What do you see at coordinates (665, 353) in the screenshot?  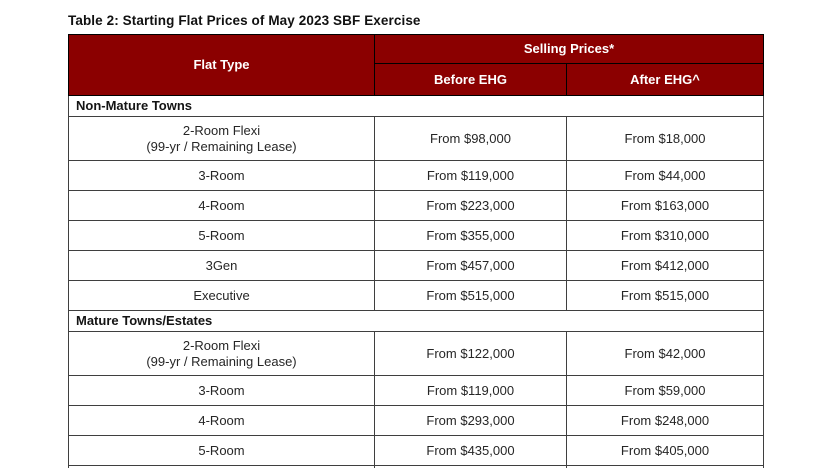 I see `after-ehg-cell: From $42,000` at bounding box center [665, 353].